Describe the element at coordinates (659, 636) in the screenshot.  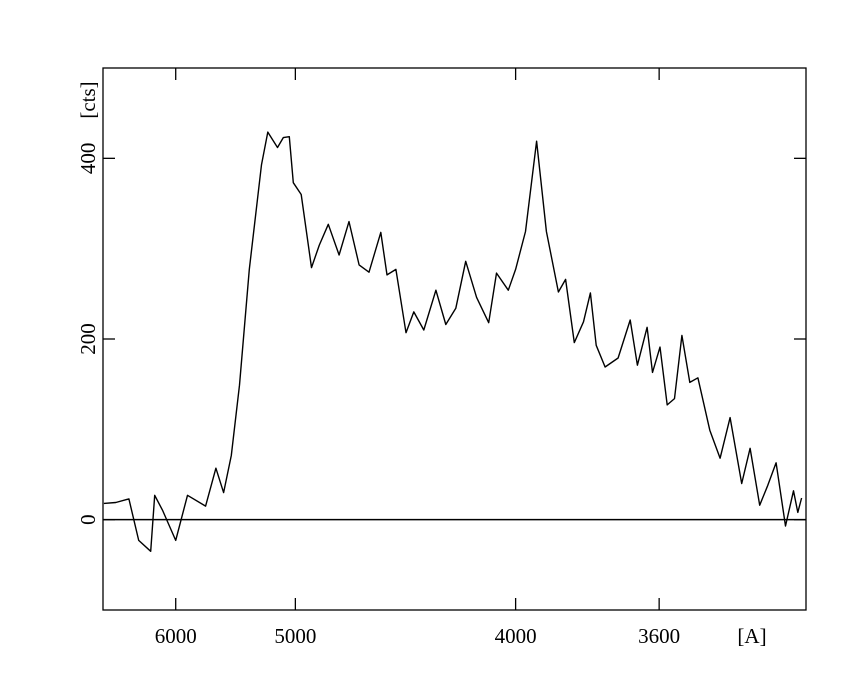
I see `x-tick-label: 3600` at that location.